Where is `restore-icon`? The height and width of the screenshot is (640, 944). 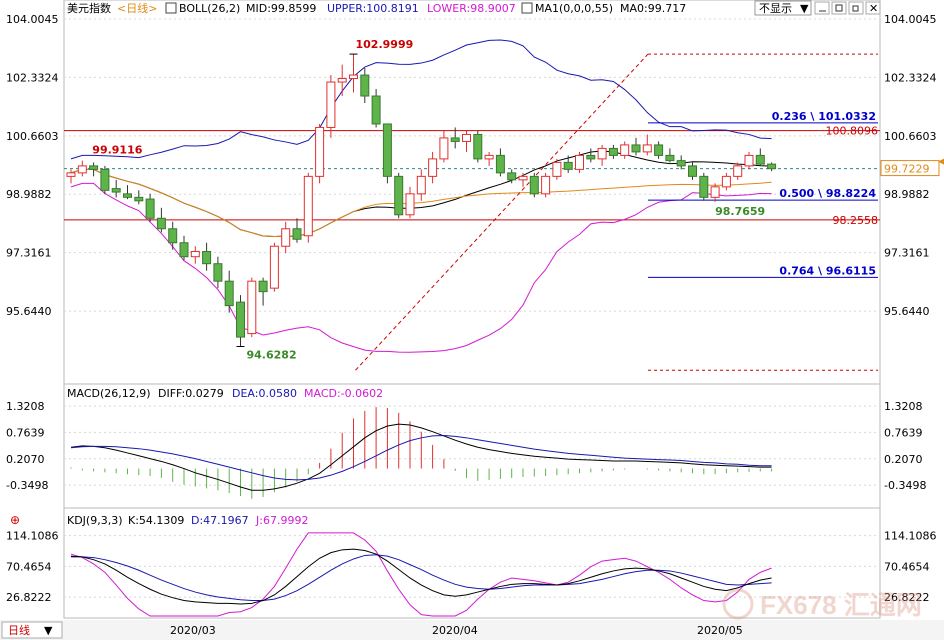
restore-icon is located at coordinates (855, 8).